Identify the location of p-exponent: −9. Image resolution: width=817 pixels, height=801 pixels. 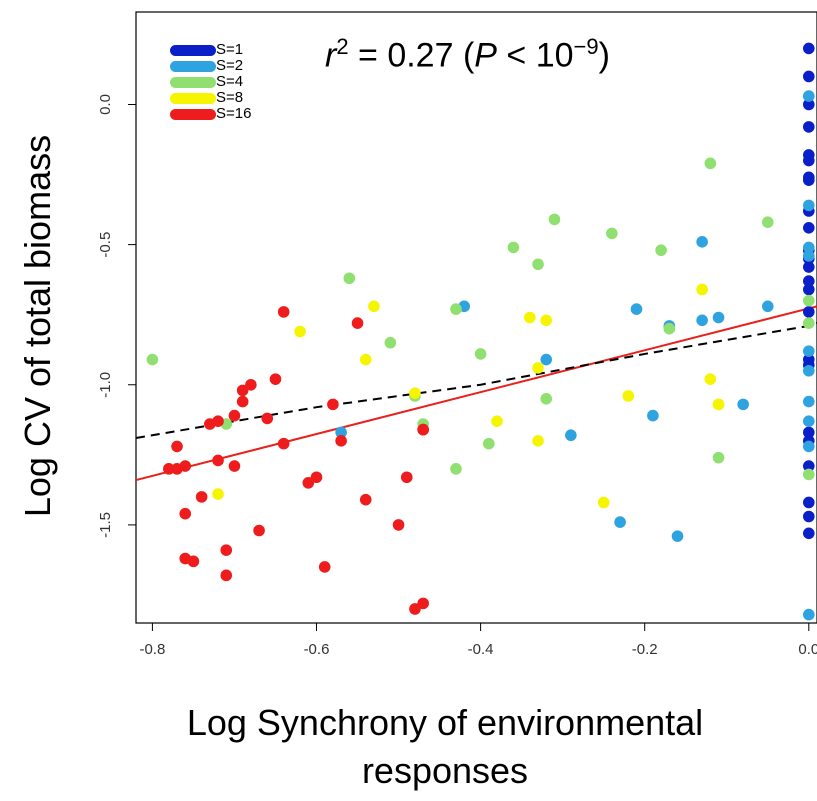
(586, 46).